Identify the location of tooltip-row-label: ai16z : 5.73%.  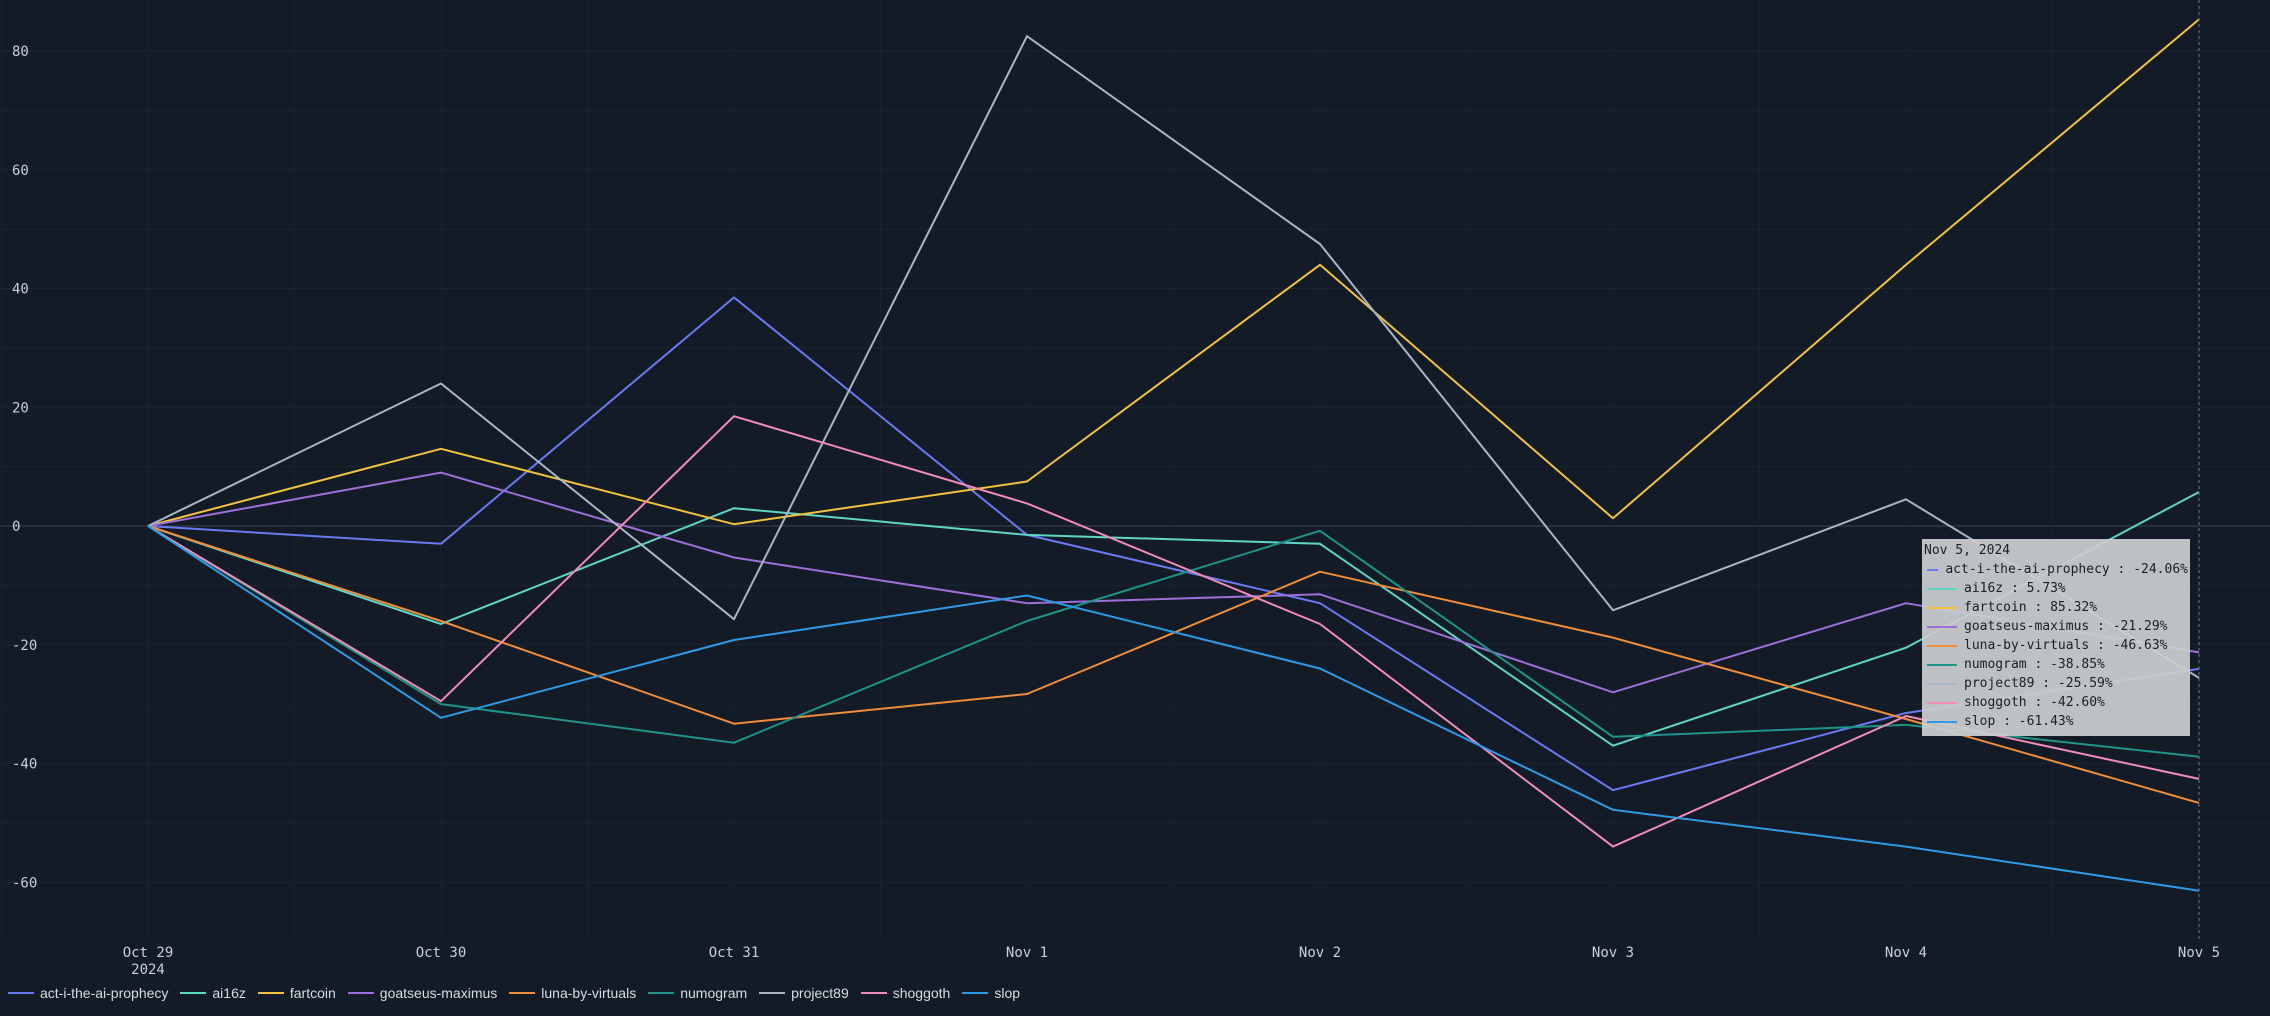
(2015, 588).